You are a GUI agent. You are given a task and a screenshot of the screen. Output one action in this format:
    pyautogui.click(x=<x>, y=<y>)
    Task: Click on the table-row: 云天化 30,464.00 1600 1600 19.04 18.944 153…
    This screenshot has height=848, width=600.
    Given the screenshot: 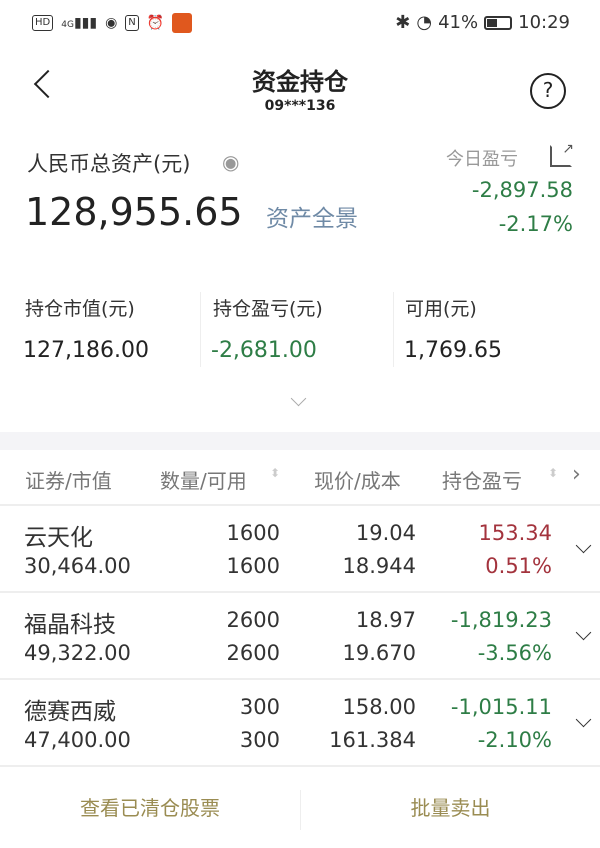 What is the action you would take?
    pyautogui.click(x=300, y=549)
    